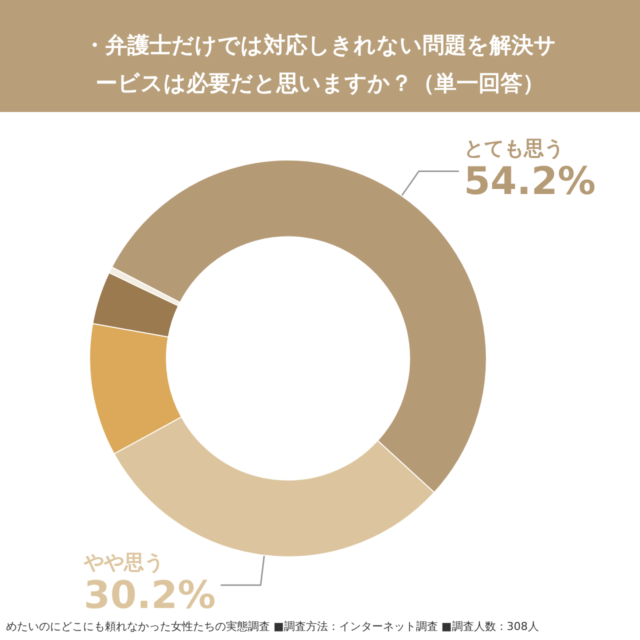 The height and width of the screenshot is (640, 640). I want to click on slice-label: やや思う, so click(123, 562).